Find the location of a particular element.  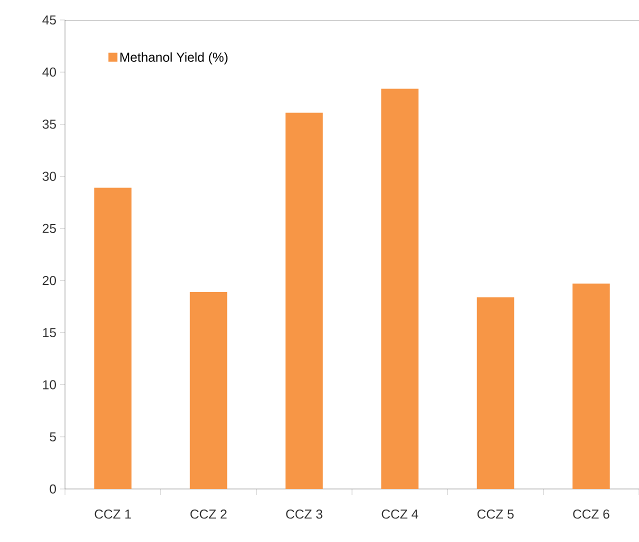

x-tick-label: CCZ 6 is located at coordinates (591, 514).